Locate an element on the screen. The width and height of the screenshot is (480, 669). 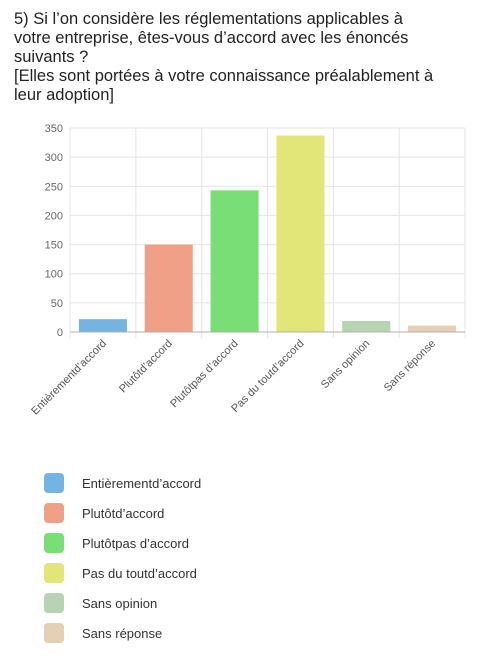
legend-item: Sans opinion is located at coordinates (122, 603).